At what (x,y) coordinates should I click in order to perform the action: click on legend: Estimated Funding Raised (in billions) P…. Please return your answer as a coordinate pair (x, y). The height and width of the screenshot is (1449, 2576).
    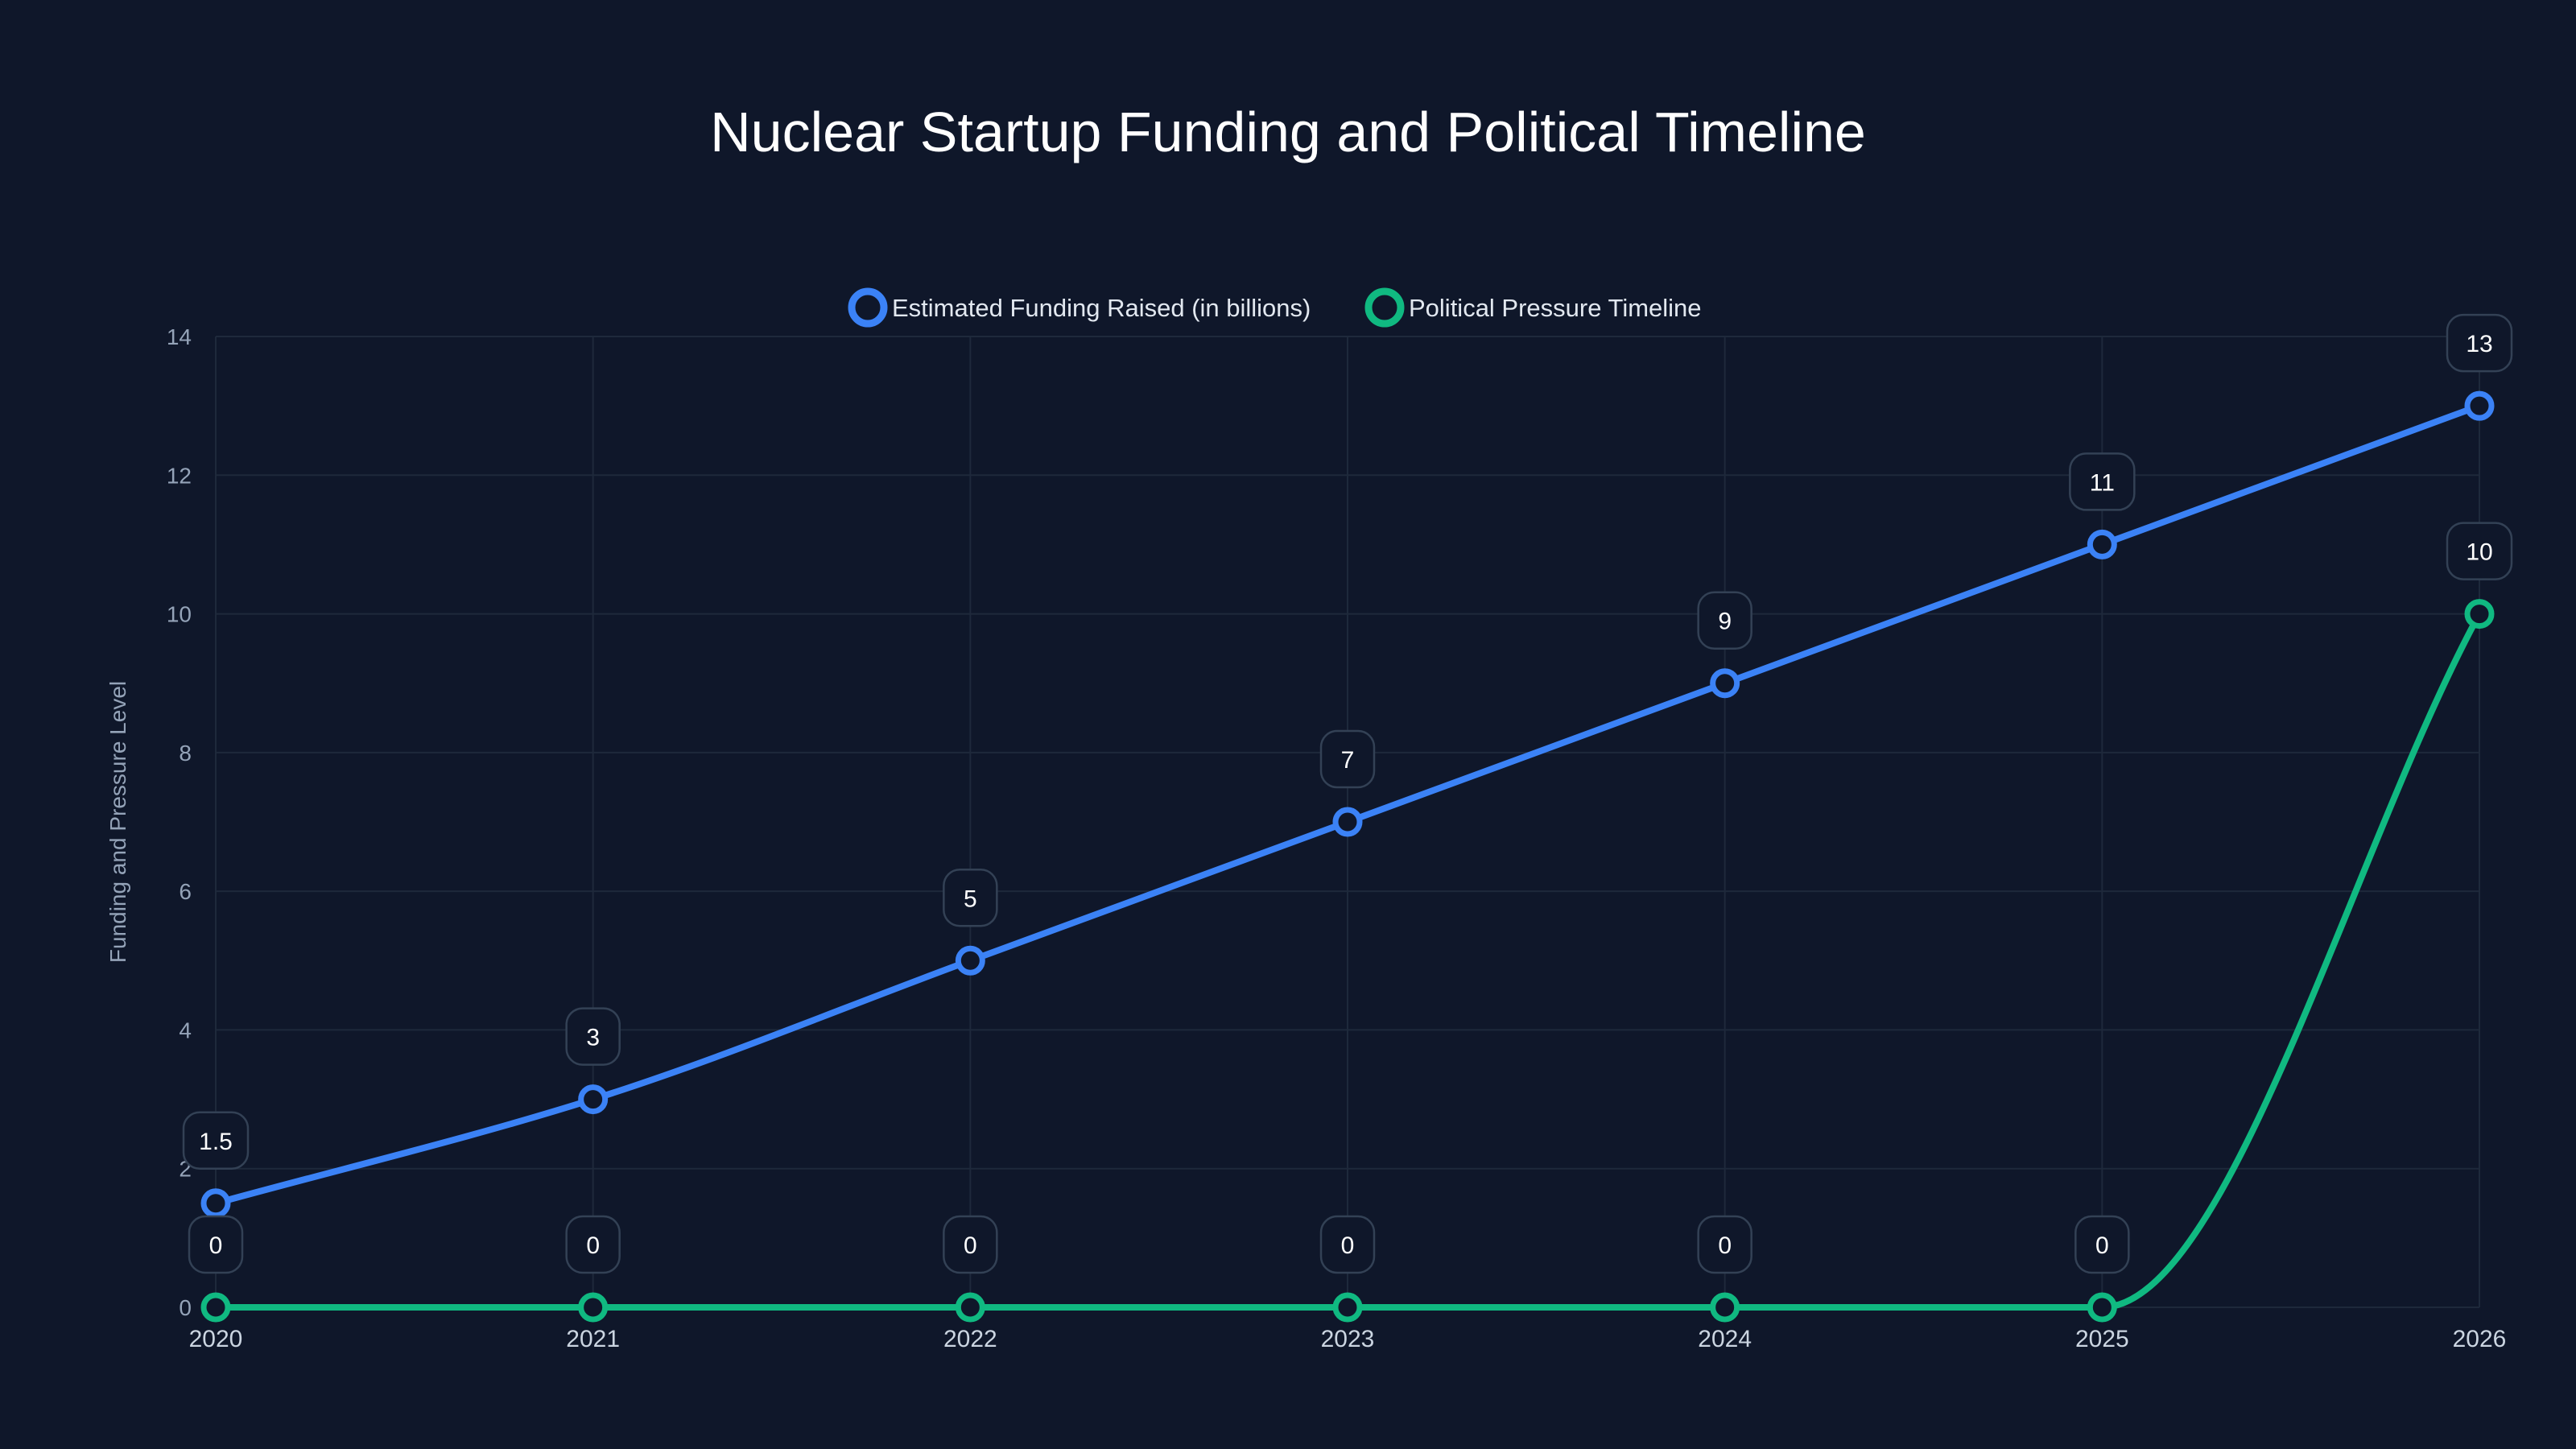
    Looking at the image, I should click on (1275, 307).